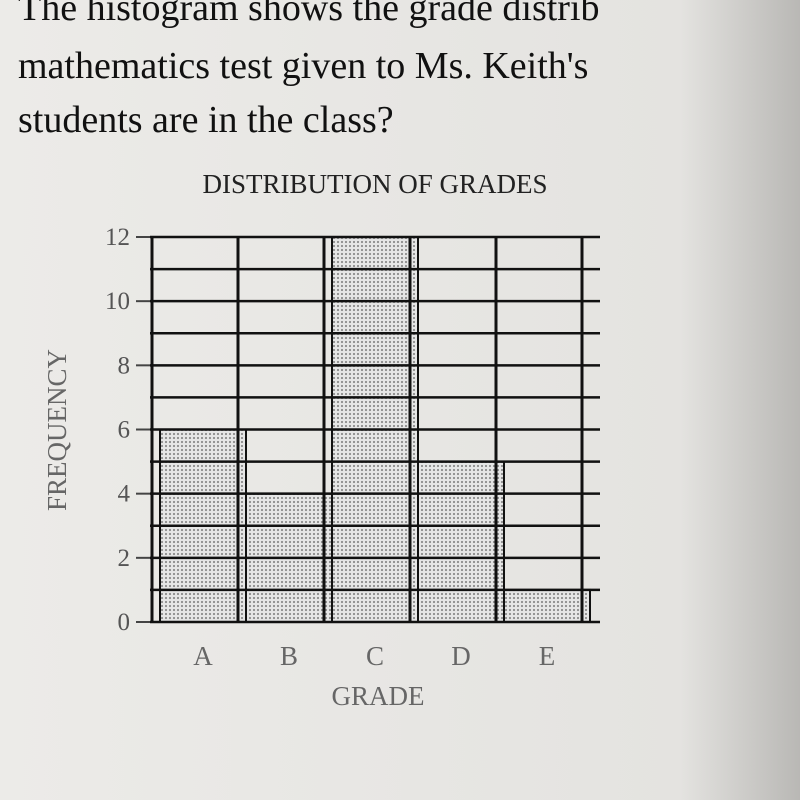 The image size is (800, 800). What do you see at coordinates (117, 301) in the screenshot?
I see `y-tick-label: 10` at bounding box center [117, 301].